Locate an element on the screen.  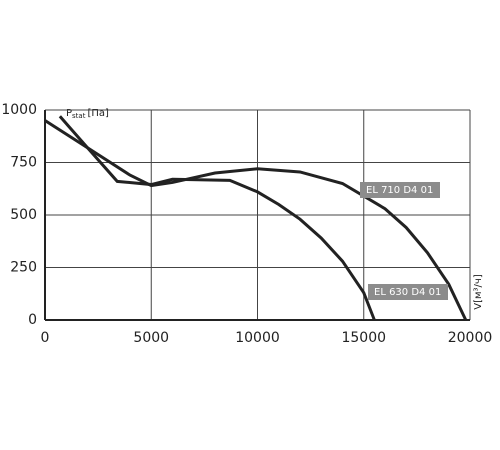
x-axis-label: V[м³/ч] is located at coordinates (478, 292).